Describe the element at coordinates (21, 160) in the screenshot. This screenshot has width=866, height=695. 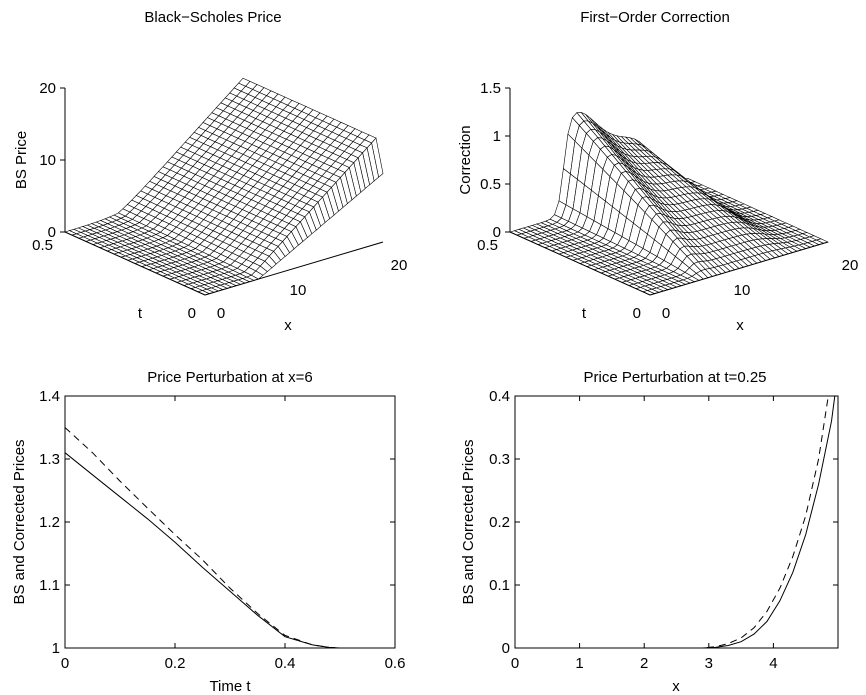
I see `bs-z-label: BS Price` at that location.